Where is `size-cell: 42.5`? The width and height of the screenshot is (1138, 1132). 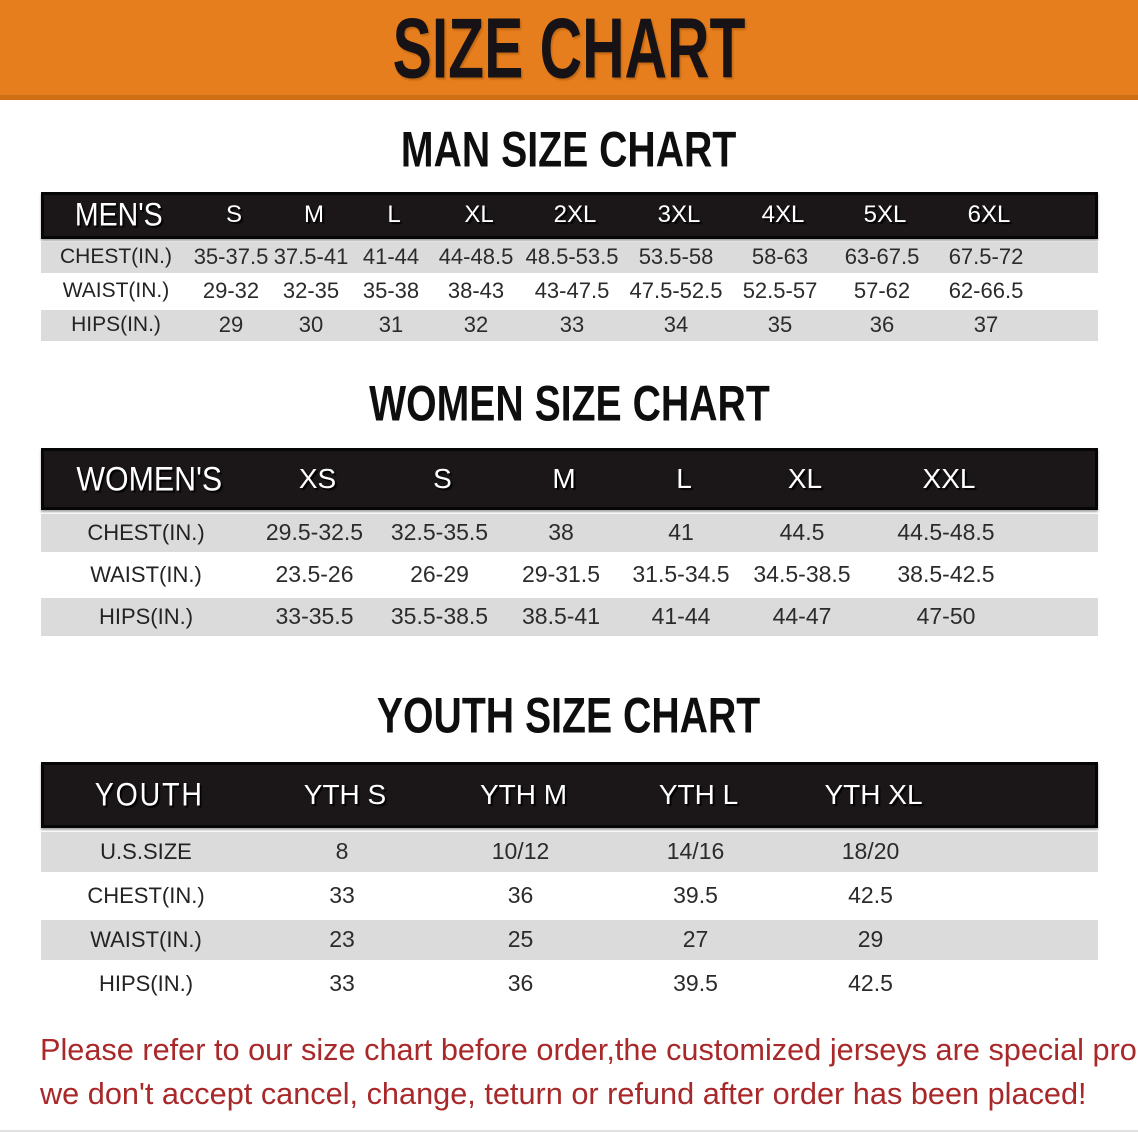
size-cell: 42.5 is located at coordinates (870, 895).